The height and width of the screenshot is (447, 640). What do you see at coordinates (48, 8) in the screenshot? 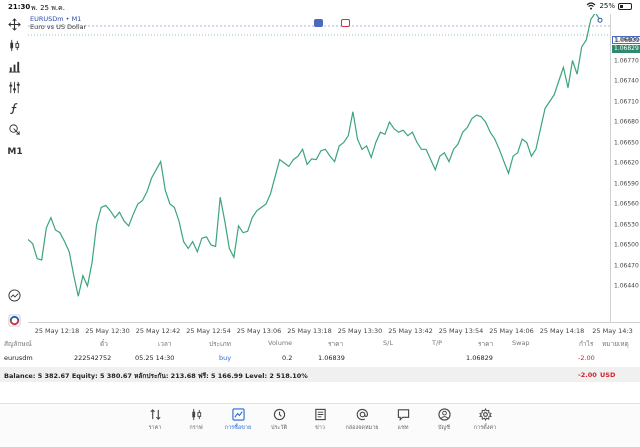
I see `status-date: พ. 25 พ.ค.` at bounding box center [48, 8].